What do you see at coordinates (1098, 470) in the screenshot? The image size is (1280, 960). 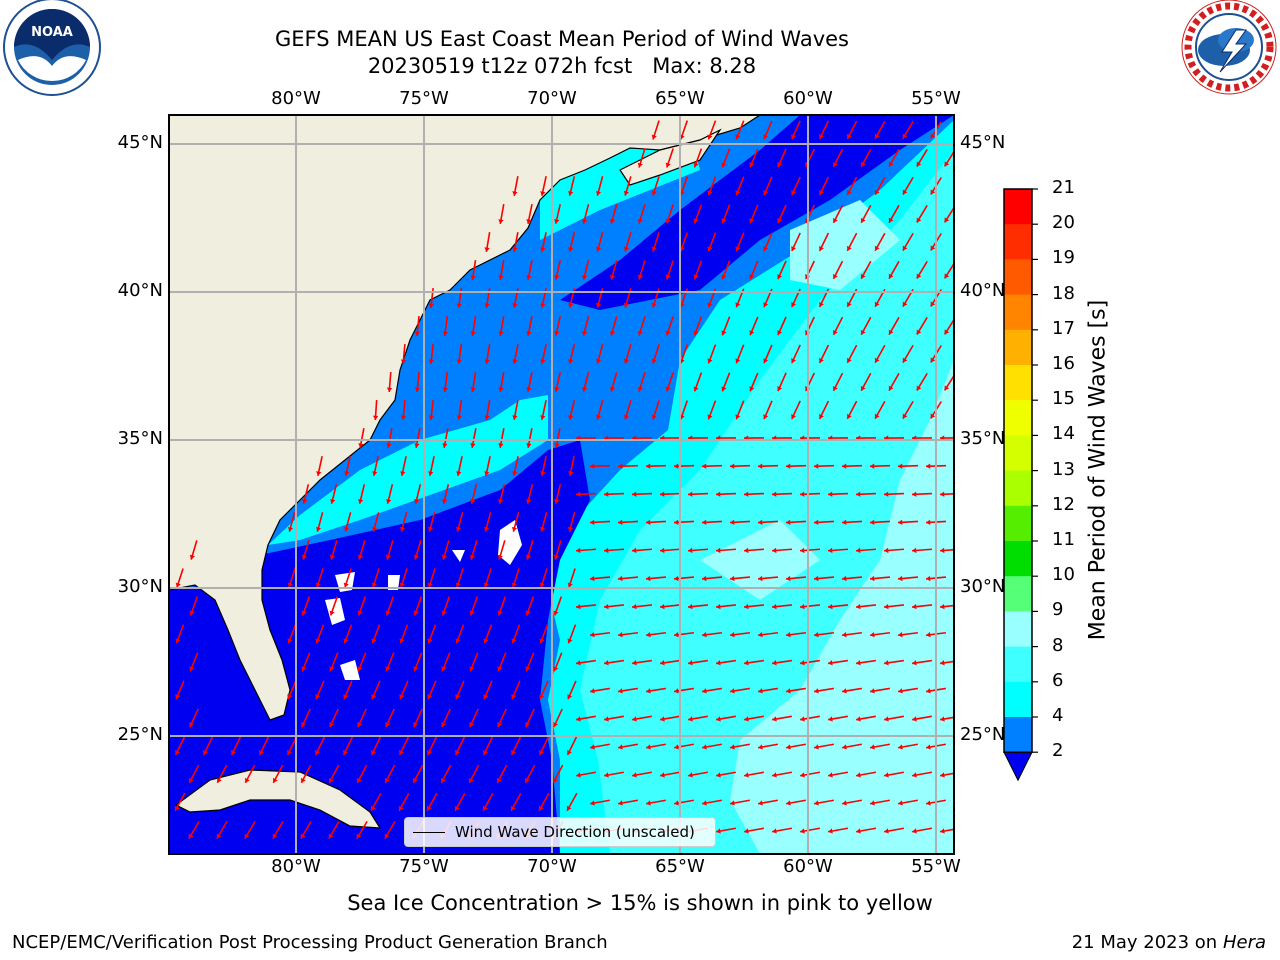 I see `colorbar-label: Mean Period of Wind Waves [s]` at bounding box center [1098, 470].